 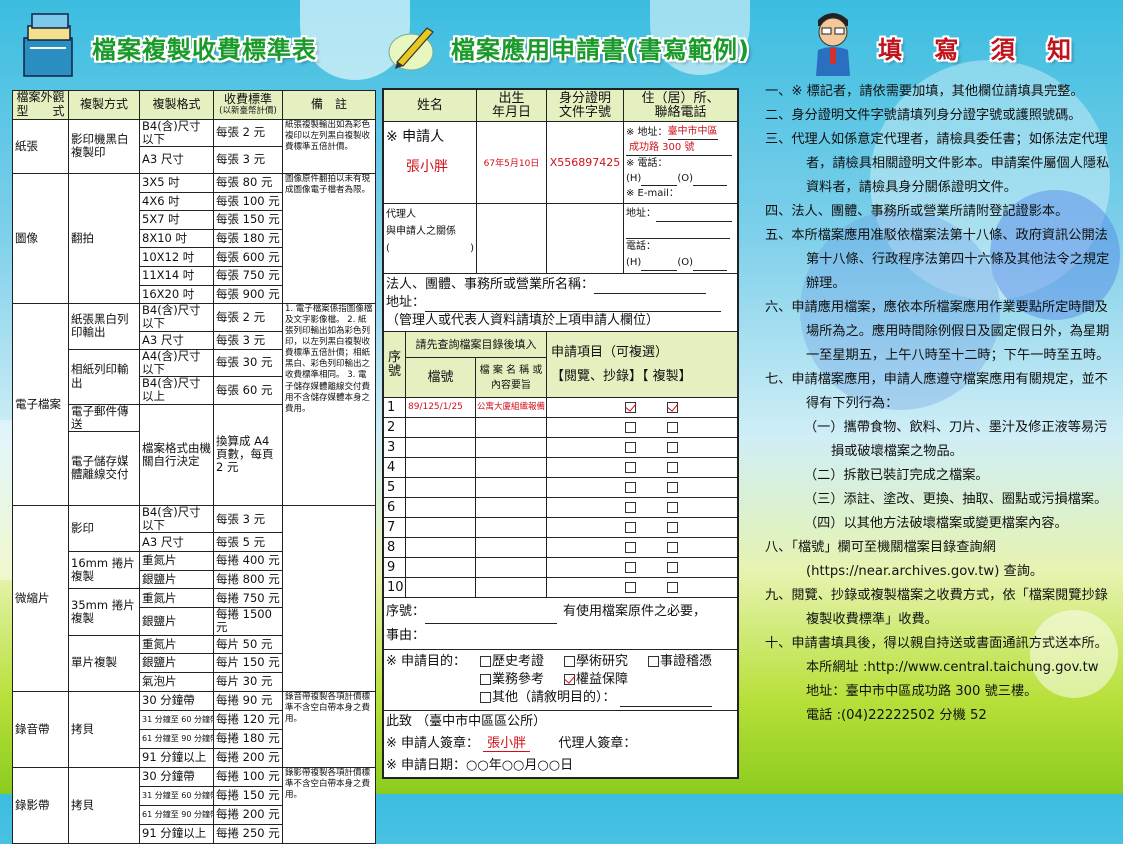 I want to click on header-format: 複製格式, so click(x=176, y=105).